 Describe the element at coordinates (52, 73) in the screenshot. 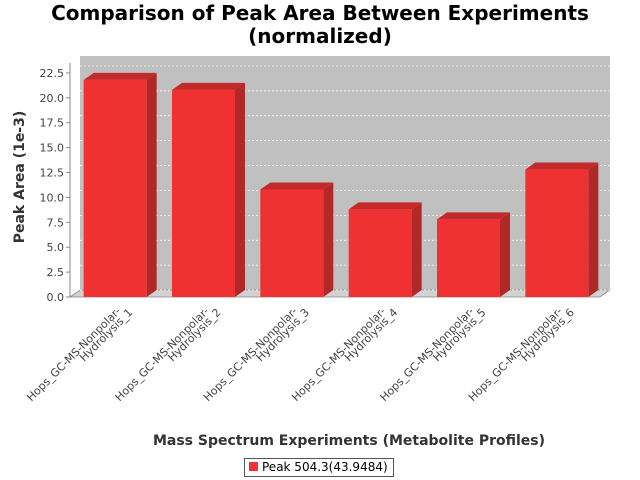

I see `y-tick-label: 22.5` at that location.